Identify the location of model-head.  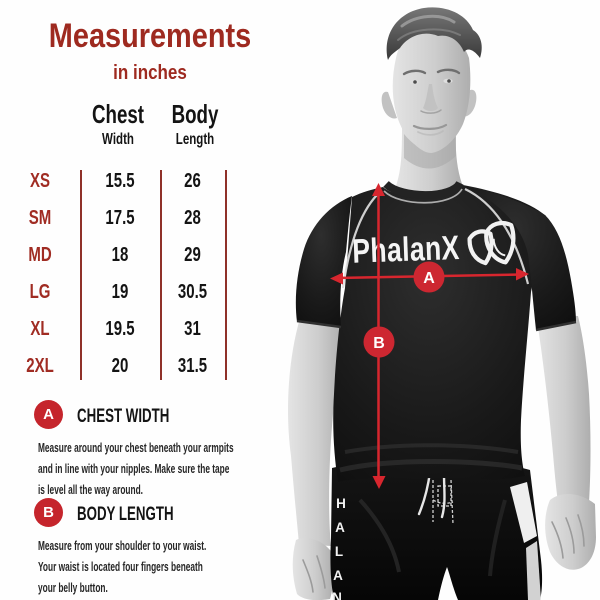
(431, 80).